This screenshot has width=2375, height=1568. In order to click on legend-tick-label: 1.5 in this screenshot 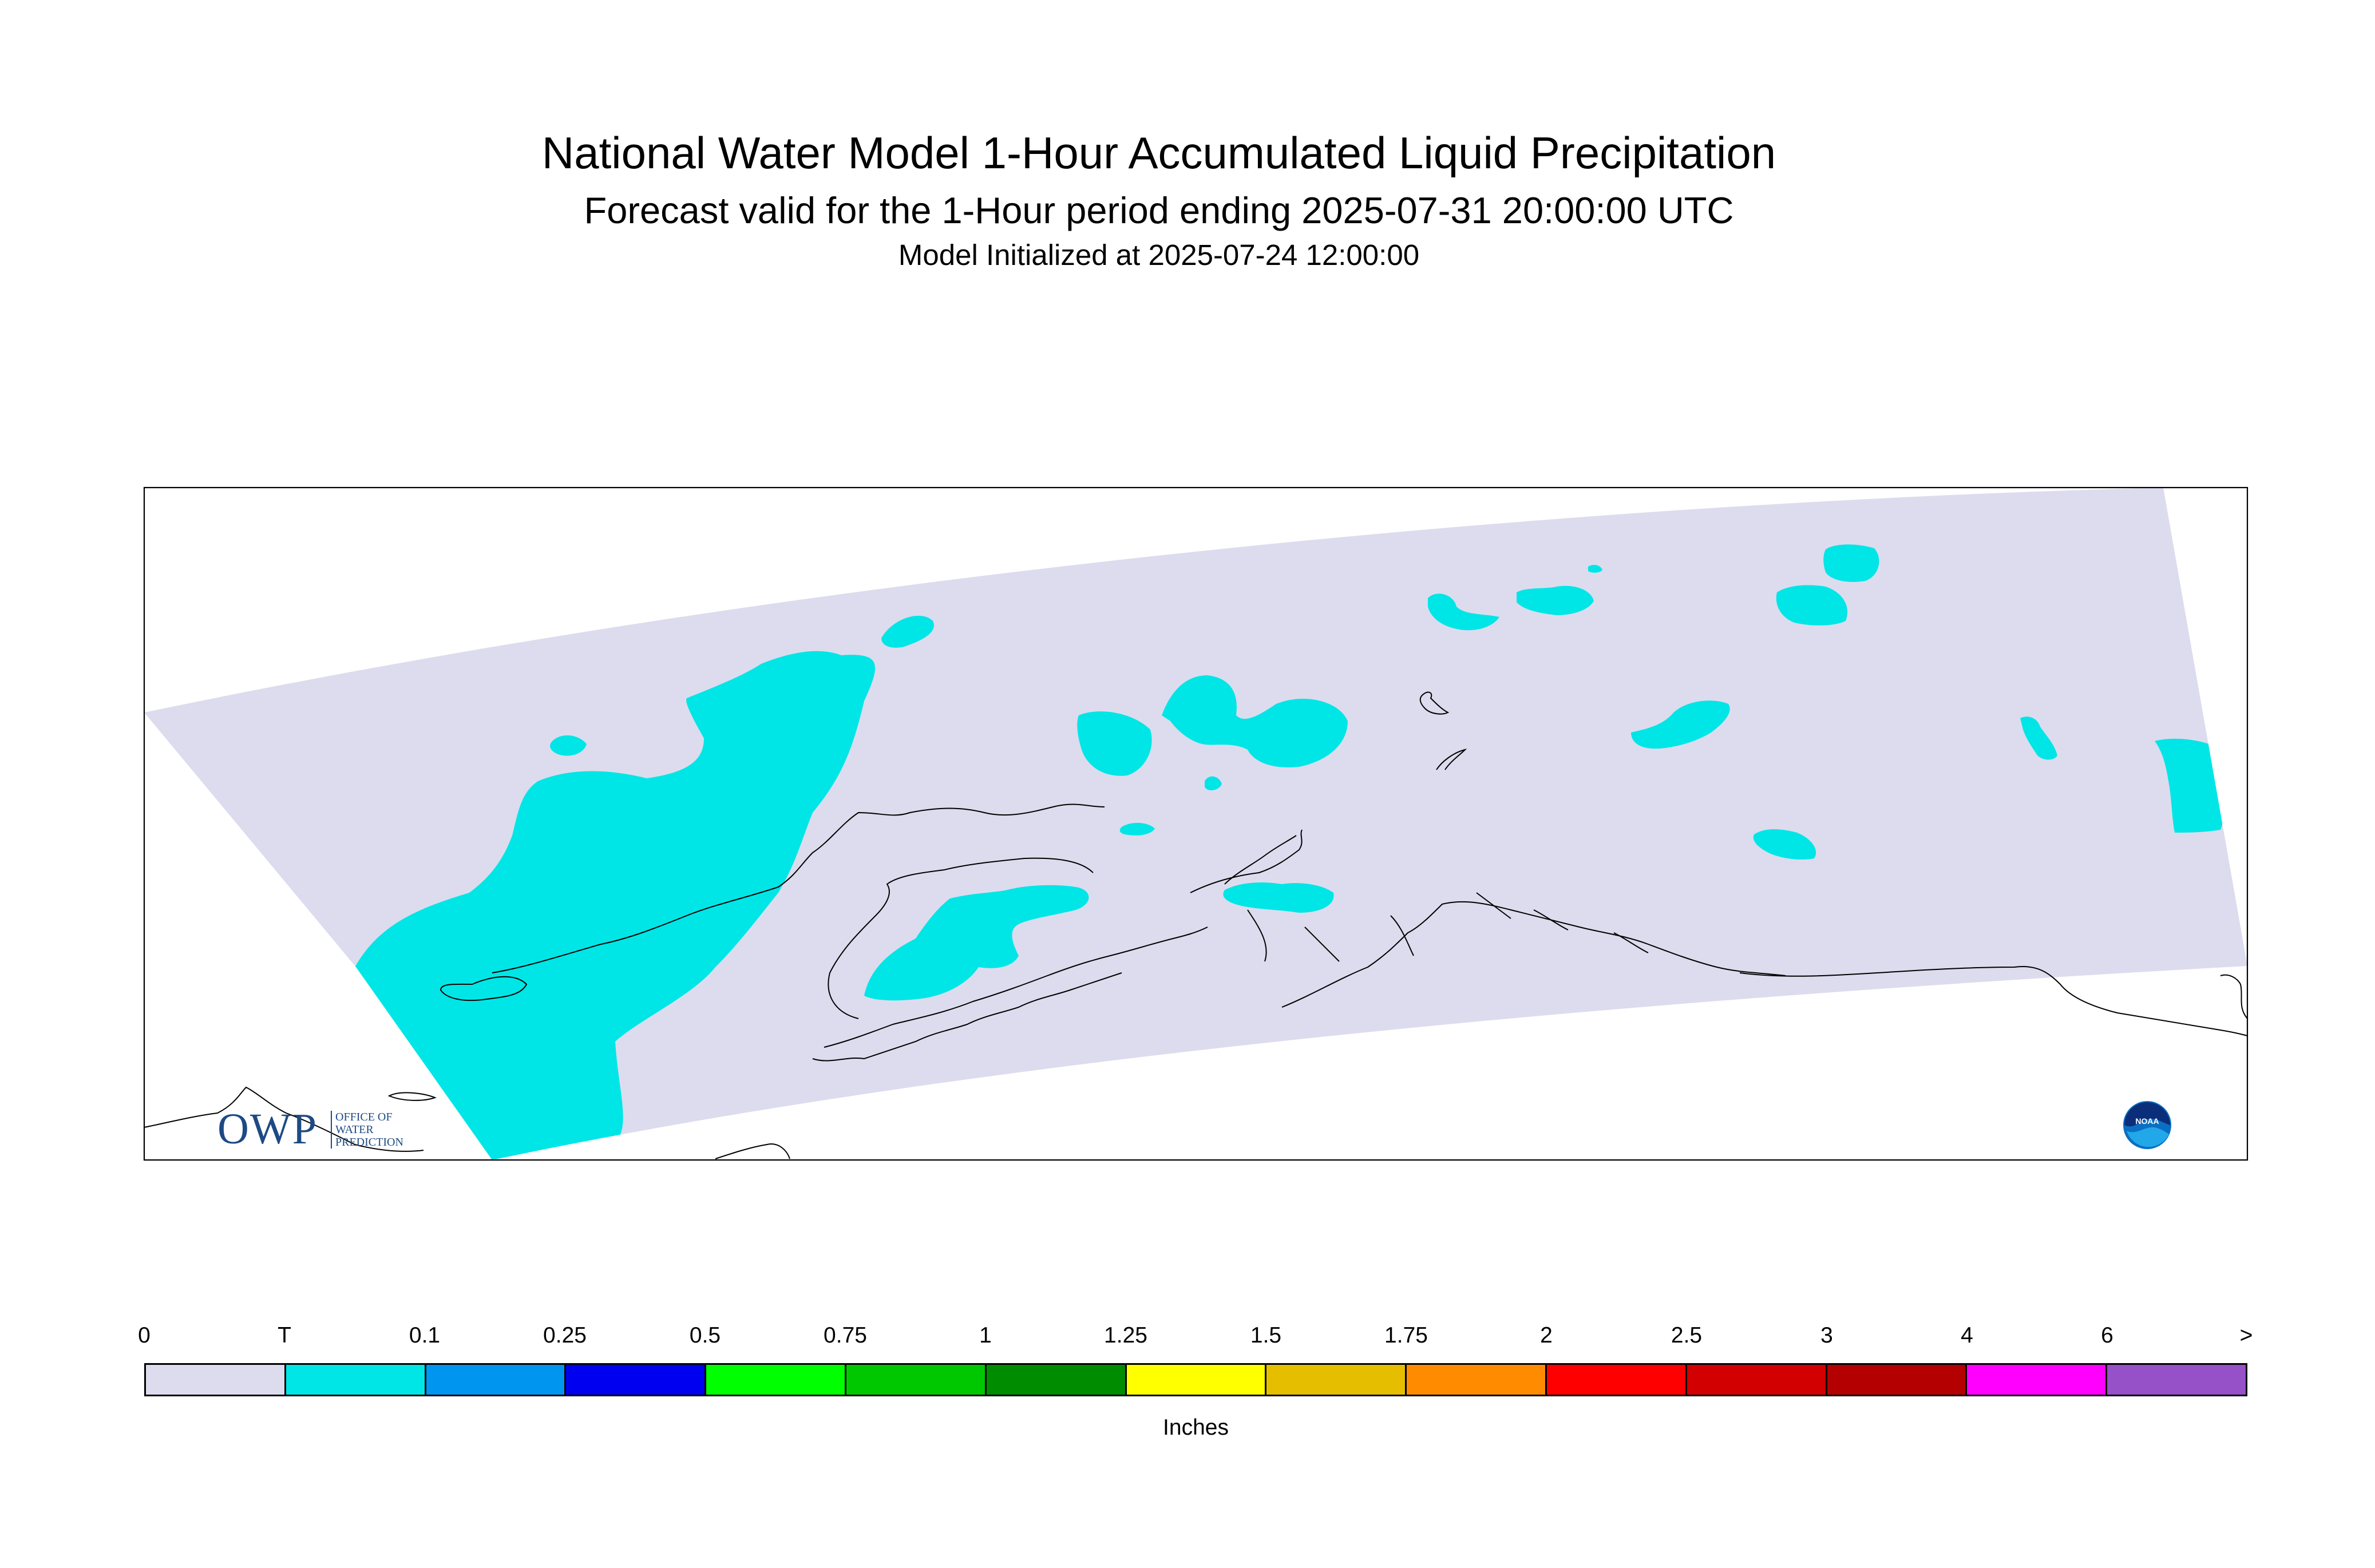, I will do `click(1266, 1335)`.